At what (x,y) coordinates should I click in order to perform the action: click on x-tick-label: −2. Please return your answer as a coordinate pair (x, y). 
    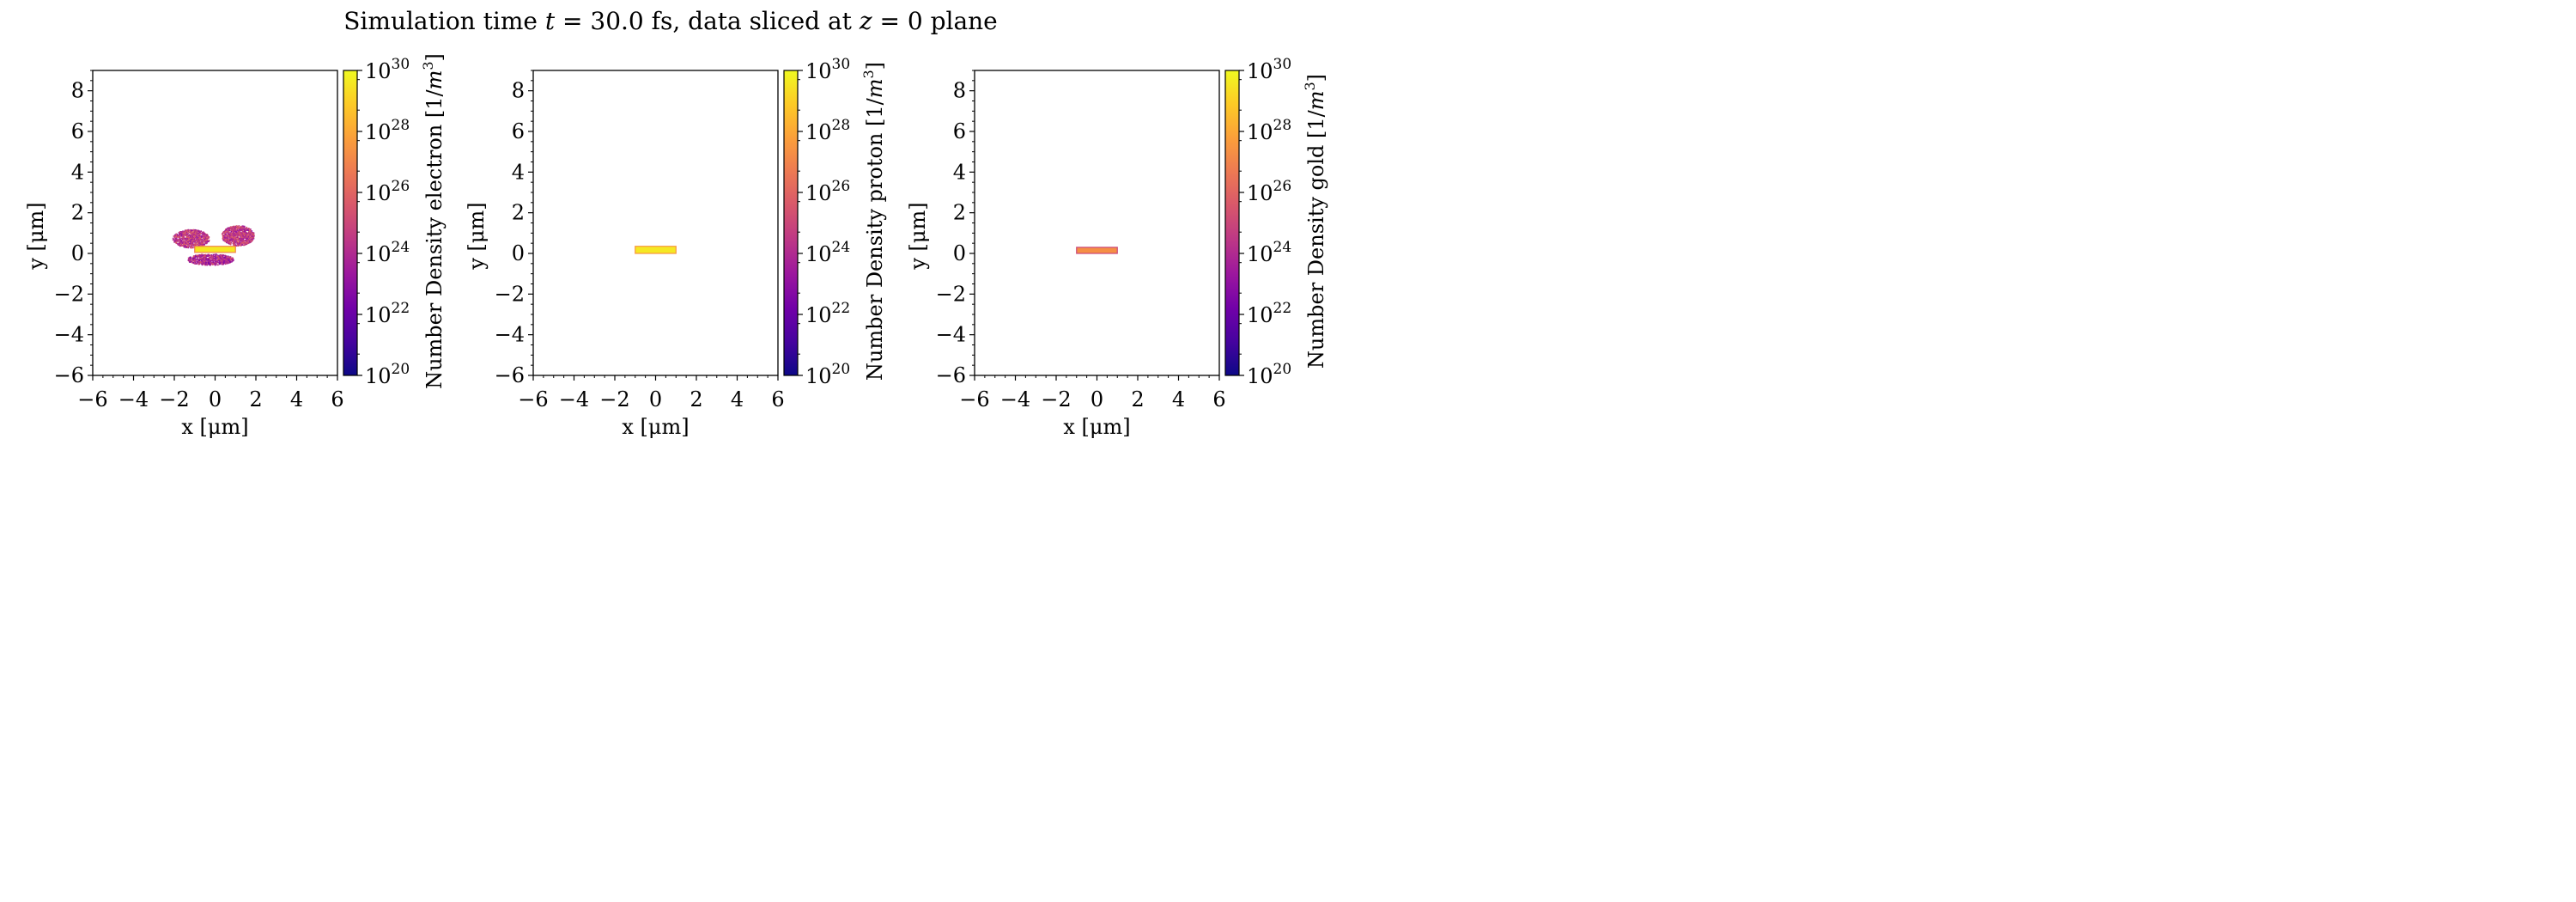
    Looking at the image, I should click on (174, 399).